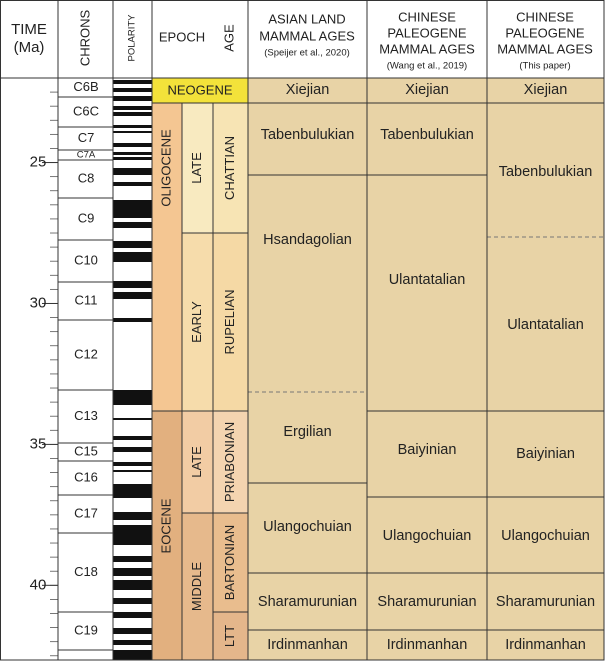 This screenshot has width=614, height=666. Describe the element at coordinates (307, 53) in the screenshot. I see `header-asian: (Speijer et al., 2020)` at that location.